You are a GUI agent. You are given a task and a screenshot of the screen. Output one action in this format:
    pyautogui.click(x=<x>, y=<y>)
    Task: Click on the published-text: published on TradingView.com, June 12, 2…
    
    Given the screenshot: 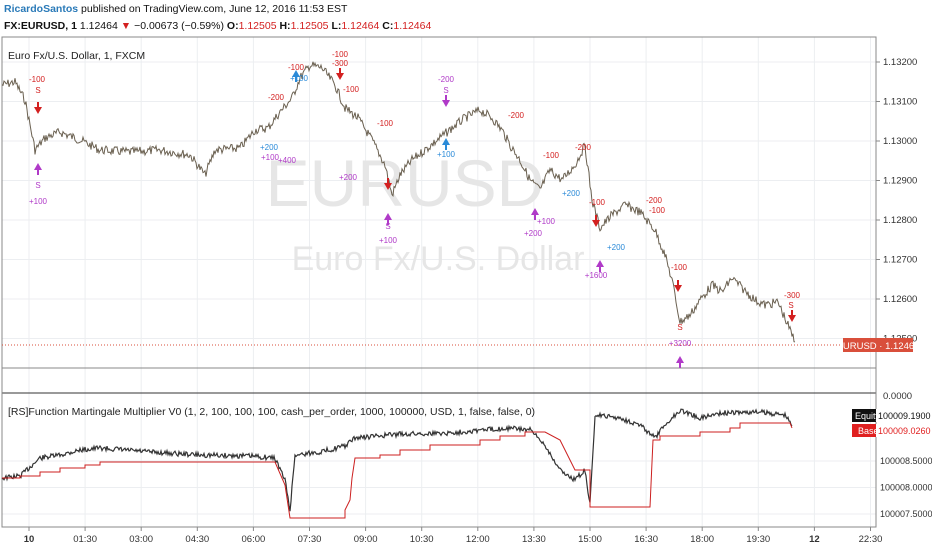 What is the action you would take?
    pyautogui.click(x=214, y=9)
    